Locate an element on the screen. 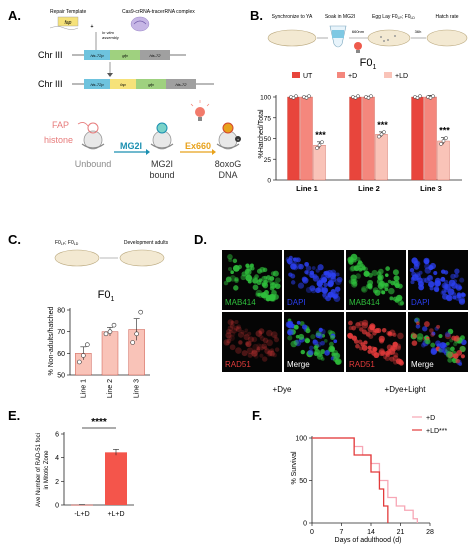  channel-label: Merge is located at coordinates (422, 364).